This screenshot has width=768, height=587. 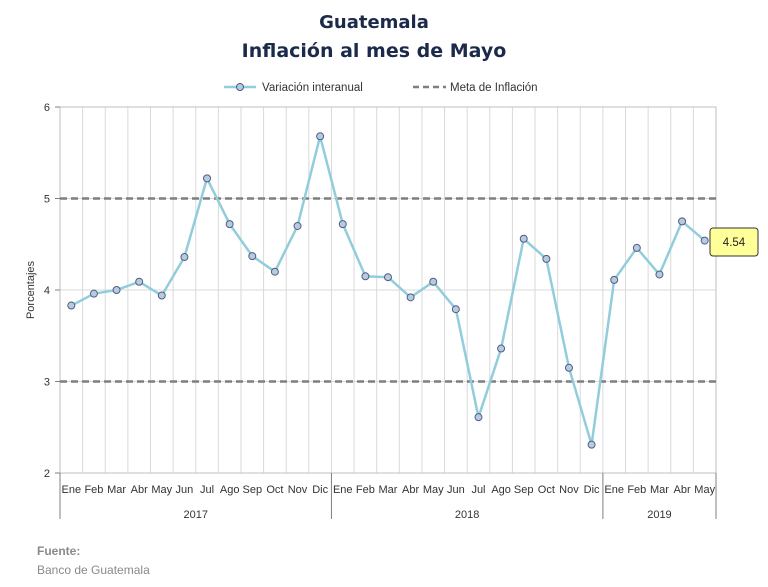 I want to click on legend-series-label: Variación interanual, so click(x=312, y=88).